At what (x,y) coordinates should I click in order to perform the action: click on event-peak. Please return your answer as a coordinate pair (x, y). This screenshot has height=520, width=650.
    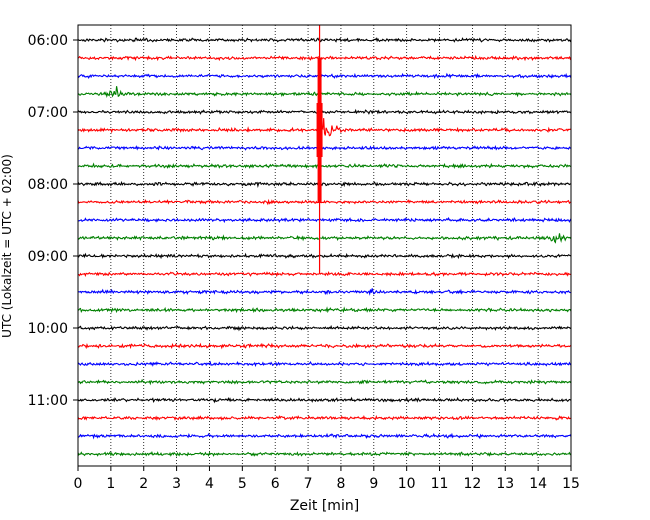
    Looking at the image, I should click on (319, 130).